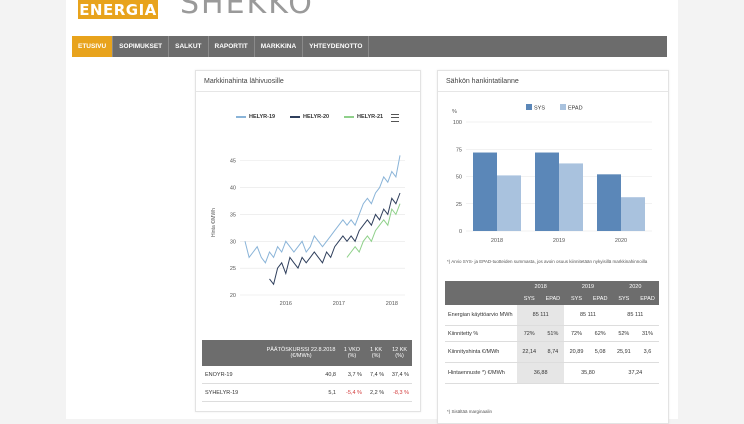  Describe the element at coordinates (647, 333) in the screenshot. I see `table-cell: 31%` at that location.